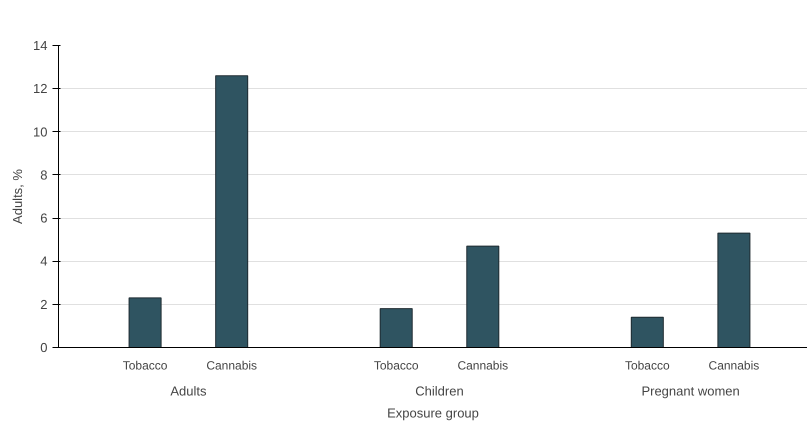  What do you see at coordinates (439, 391) in the screenshot?
I see `text: Children` at bounding box center [439, 391].